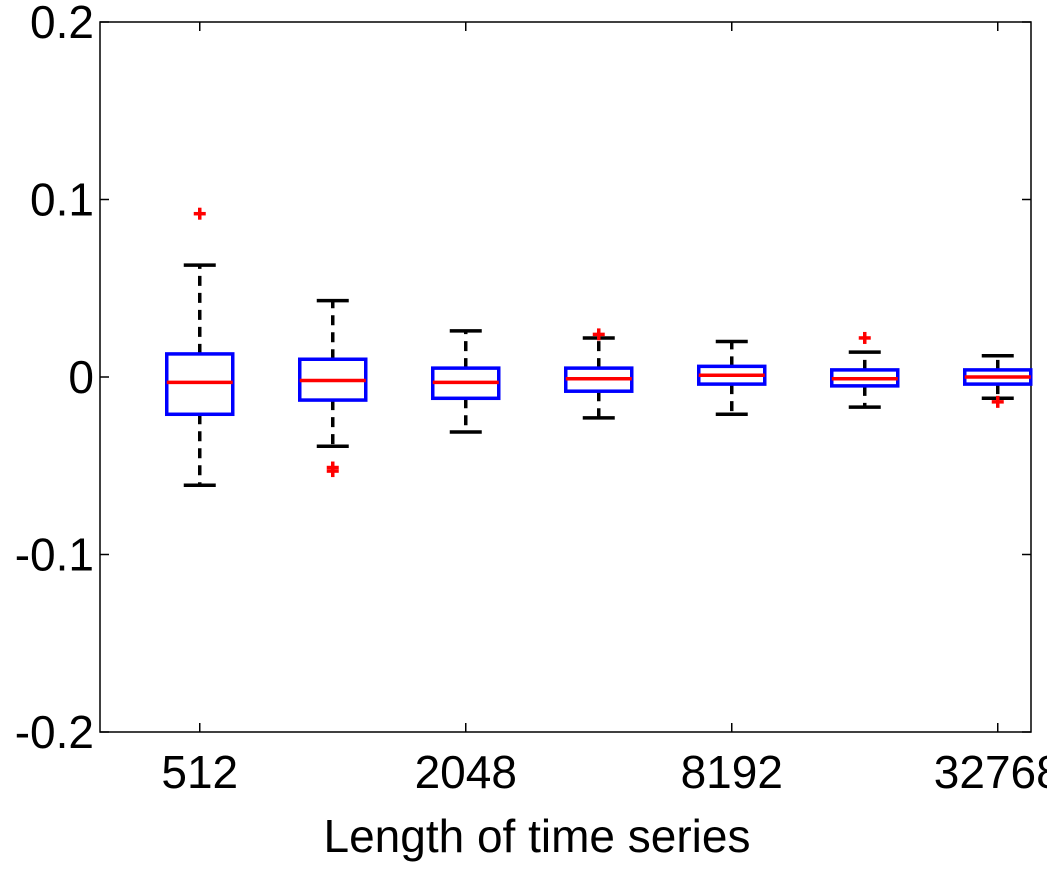  I want to click on x-tick-labels: 512 2048 8192 32768, so click(604, 772).